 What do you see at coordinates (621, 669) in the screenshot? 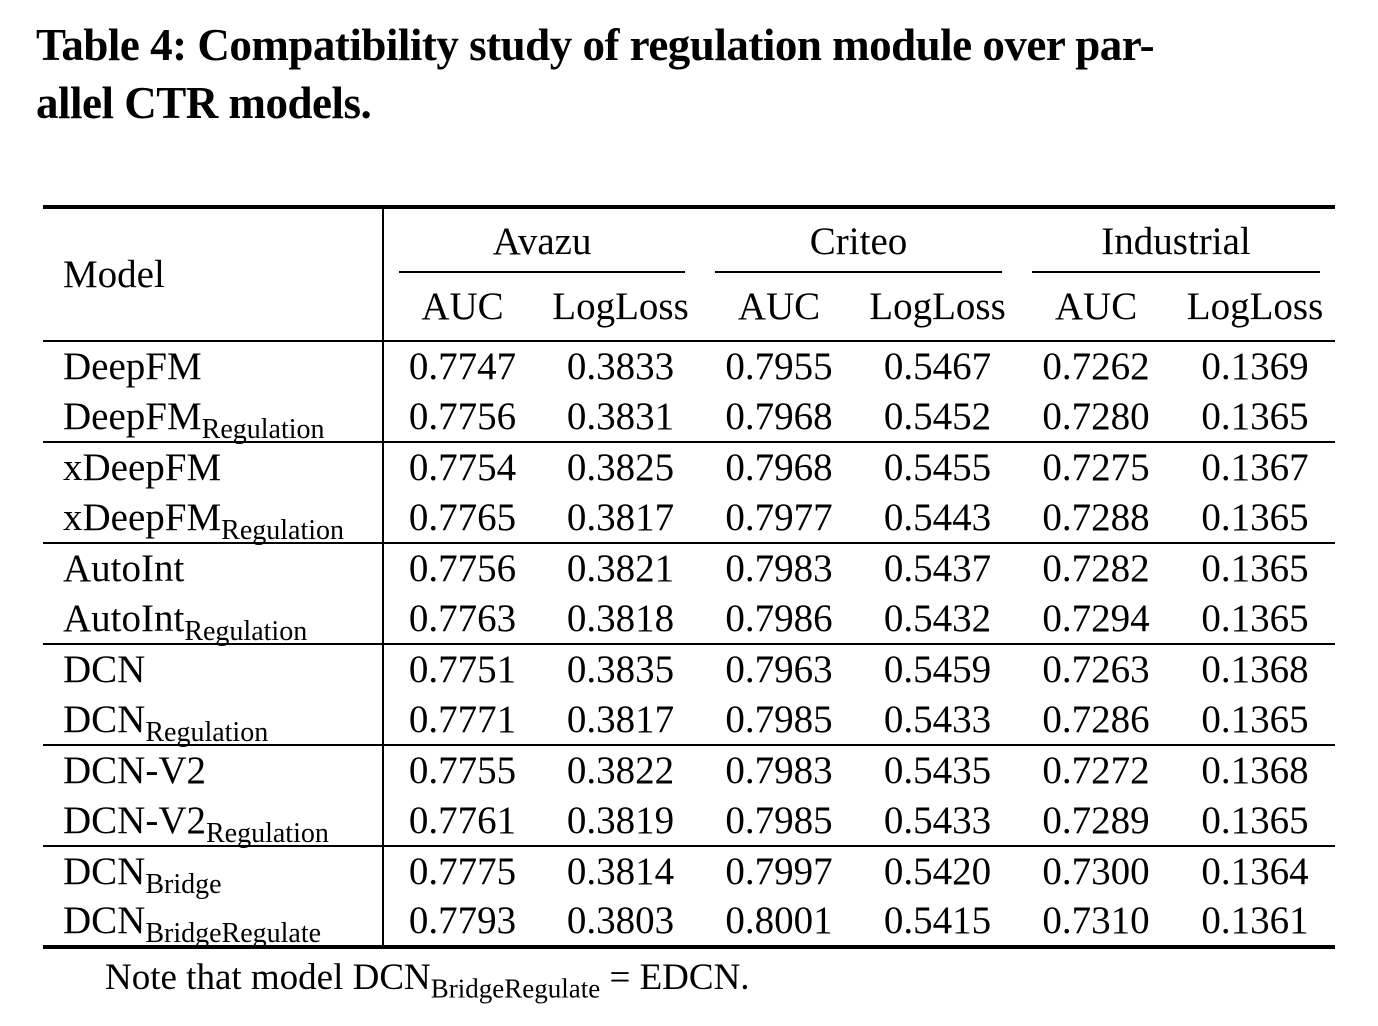
I see `cell-avazu-logloss: 0.3835` at bounding box center [621, 669].